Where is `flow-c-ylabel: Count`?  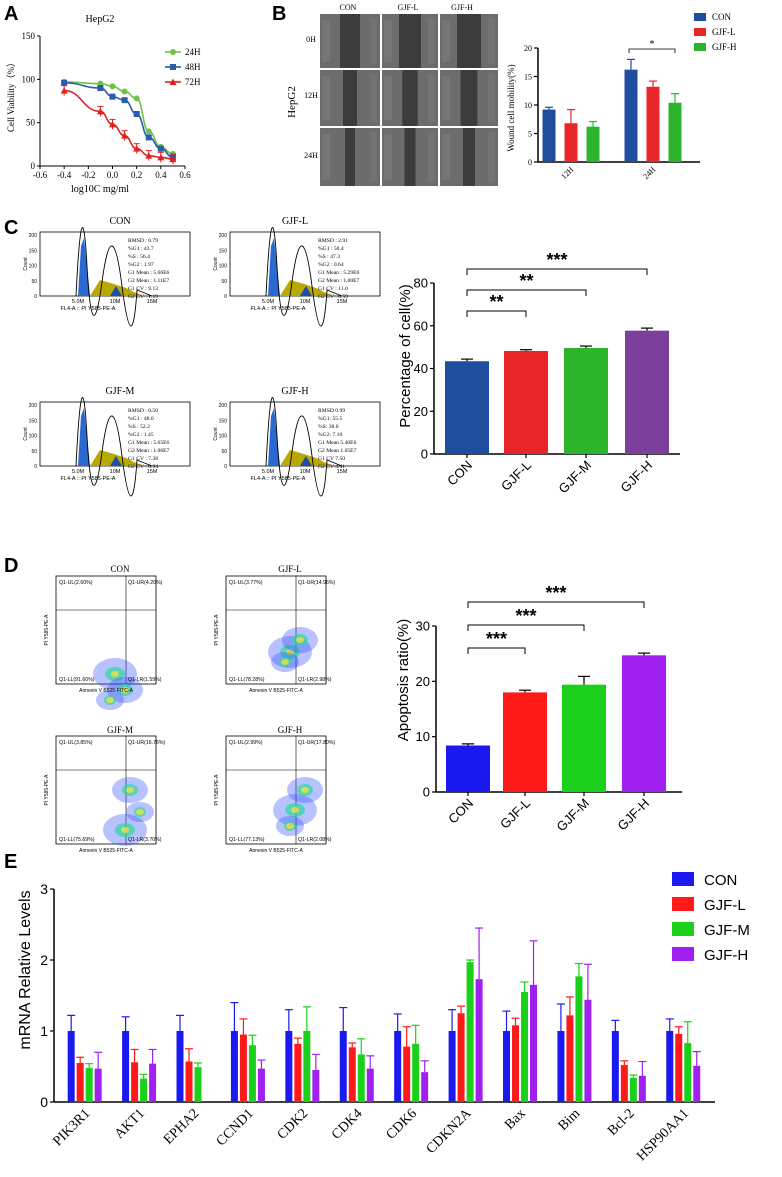
flow-c-ylabel: Count is located at coordinates (216, 434).